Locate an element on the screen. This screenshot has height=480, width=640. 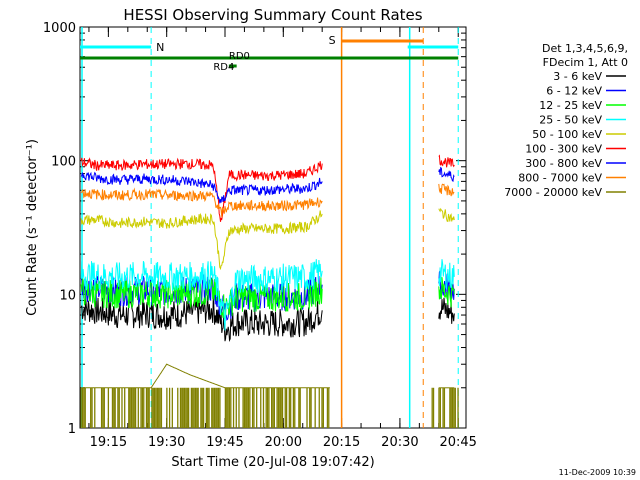
legend-entry: 300 - 800 keV is located at coordinates (563, 163).